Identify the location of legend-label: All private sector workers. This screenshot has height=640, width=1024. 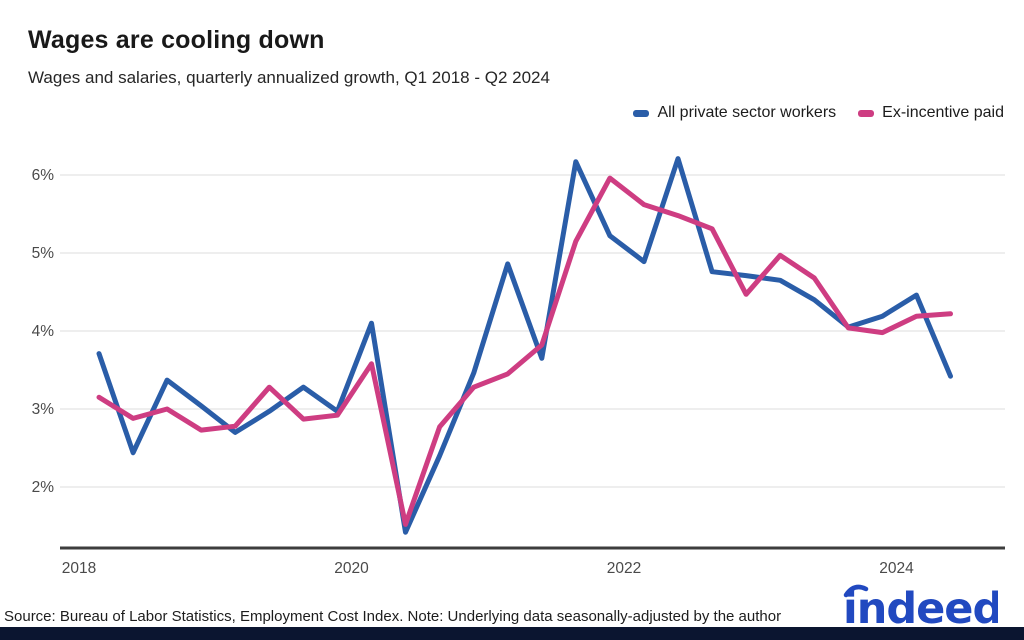
(747, 112).